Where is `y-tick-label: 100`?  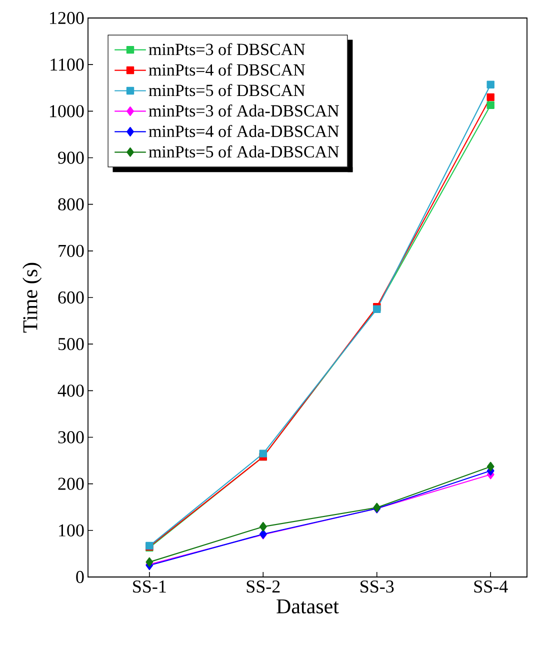 y-tick-label: 100 is located at coordinates (71, 530).